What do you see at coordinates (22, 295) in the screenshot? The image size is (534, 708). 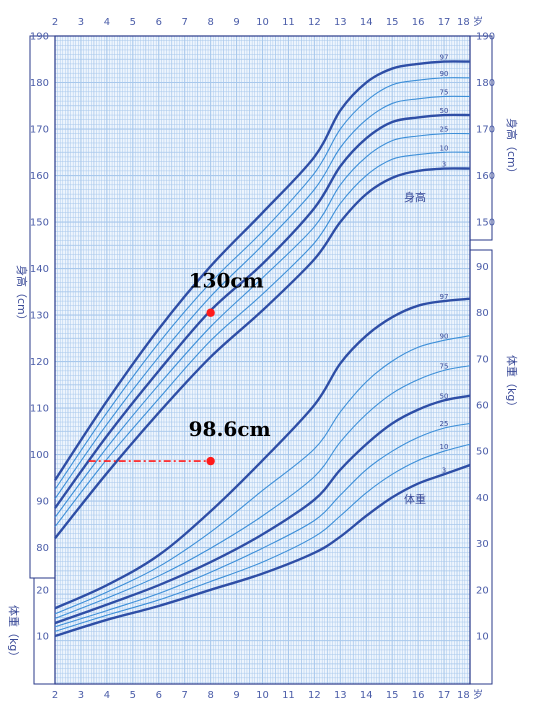 I see `height-axis-left-title: 身高（cm）` at bounding box center [22, 295].